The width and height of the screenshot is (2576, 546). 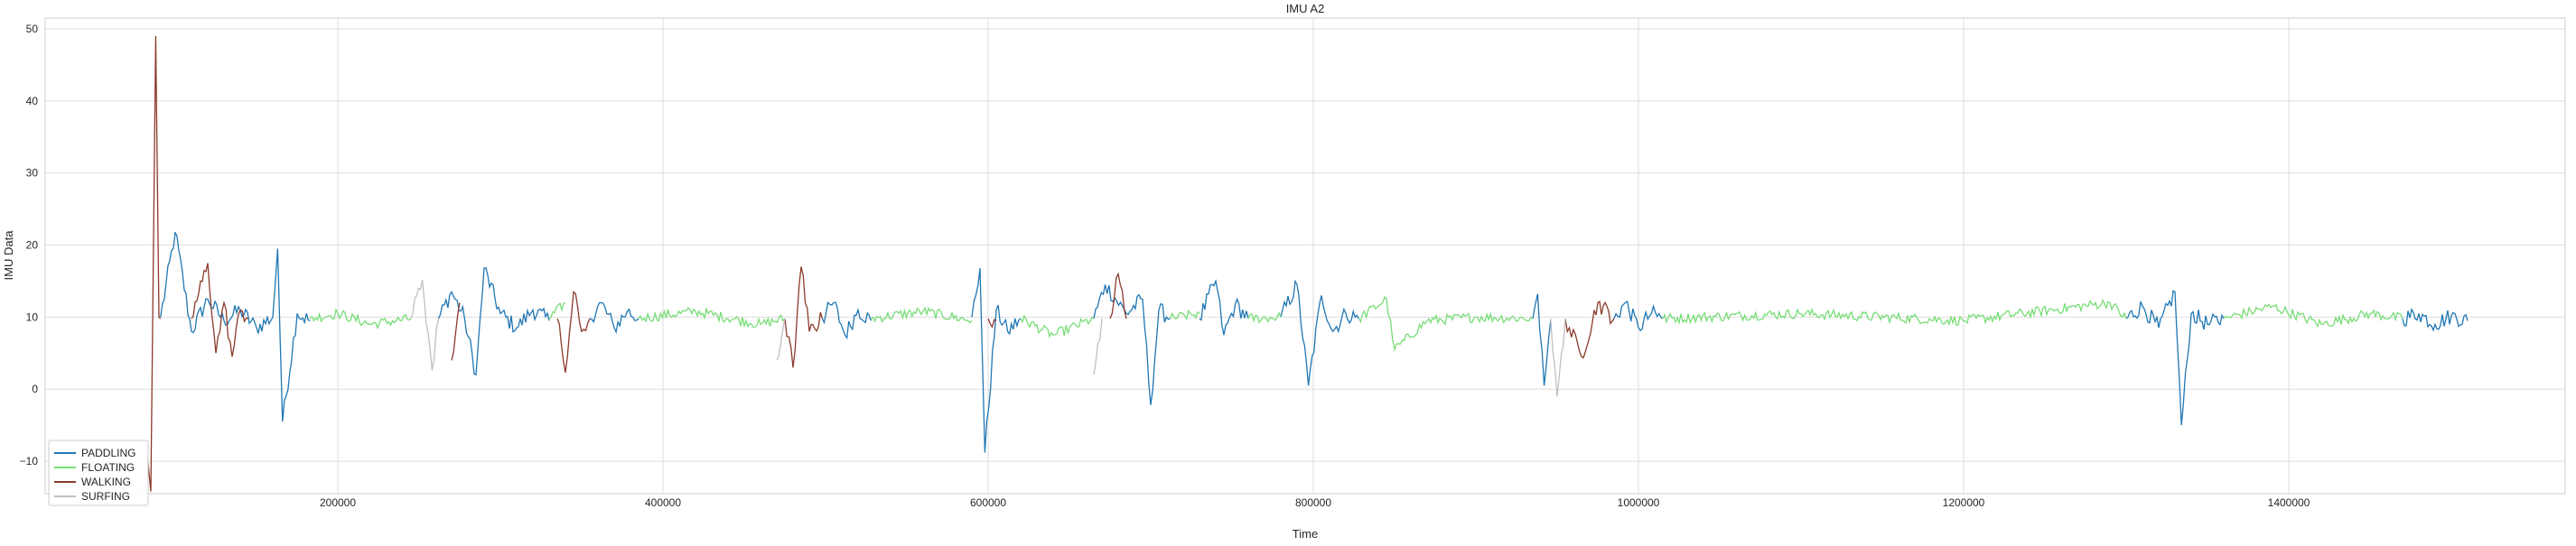 What do you see at coordinates (663, 503) in the screenshot?
I see `x-tick-label: 400000` at bounding box center [663, 503].